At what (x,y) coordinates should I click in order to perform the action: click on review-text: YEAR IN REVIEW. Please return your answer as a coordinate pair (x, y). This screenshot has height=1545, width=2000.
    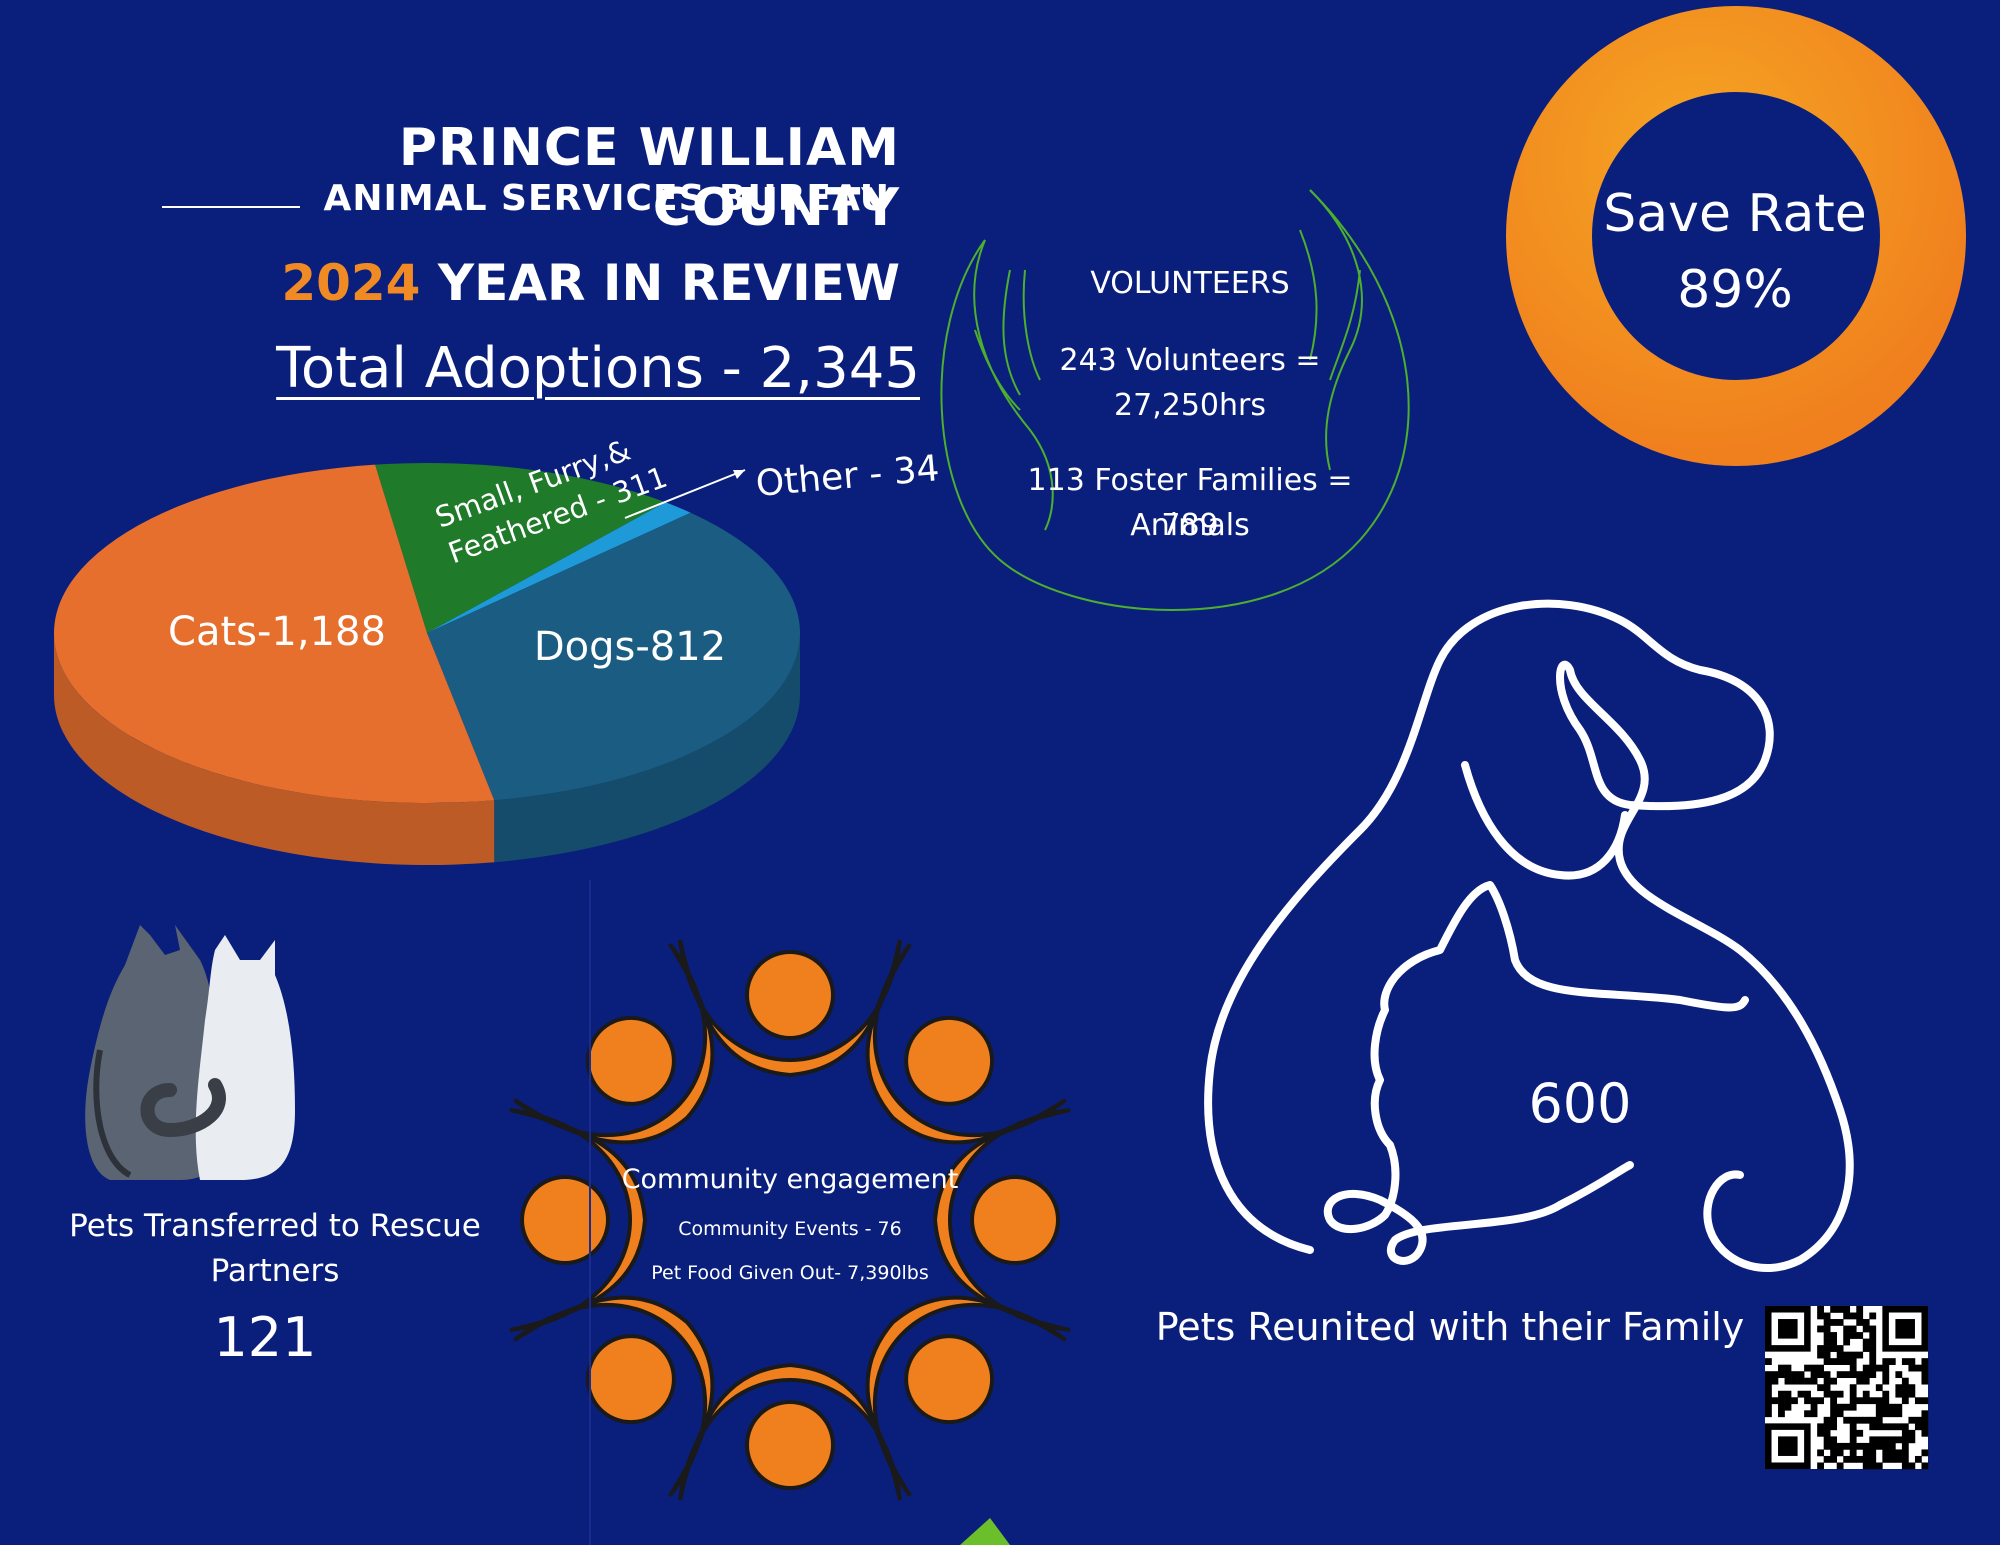
    Looking at the image, I should click on (668, 283).